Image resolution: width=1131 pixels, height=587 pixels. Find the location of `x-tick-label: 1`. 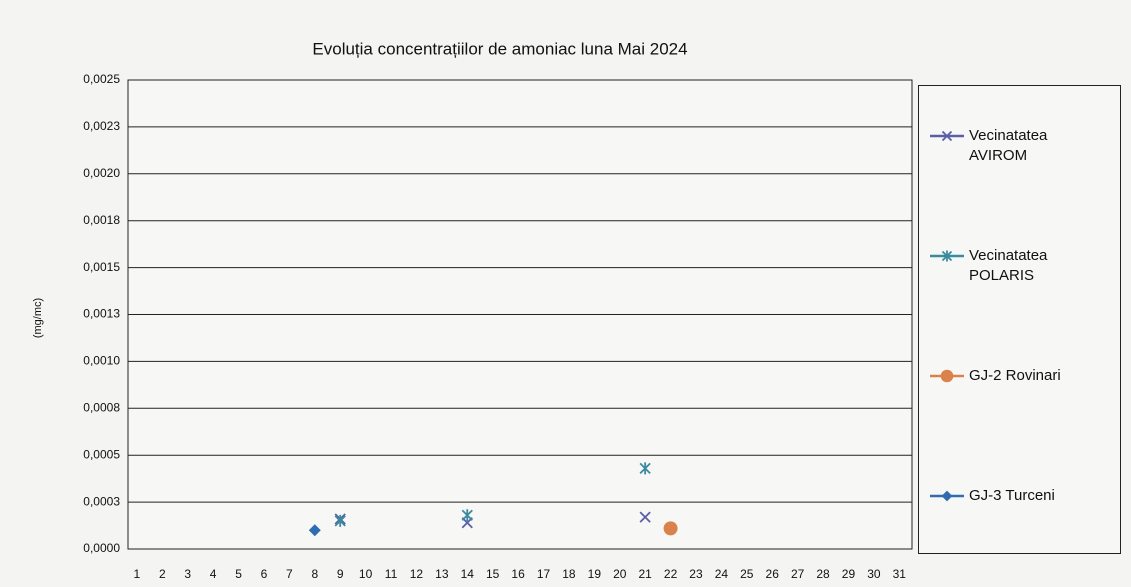

x-tick-label: 1 is located at coordinates (137, 574).